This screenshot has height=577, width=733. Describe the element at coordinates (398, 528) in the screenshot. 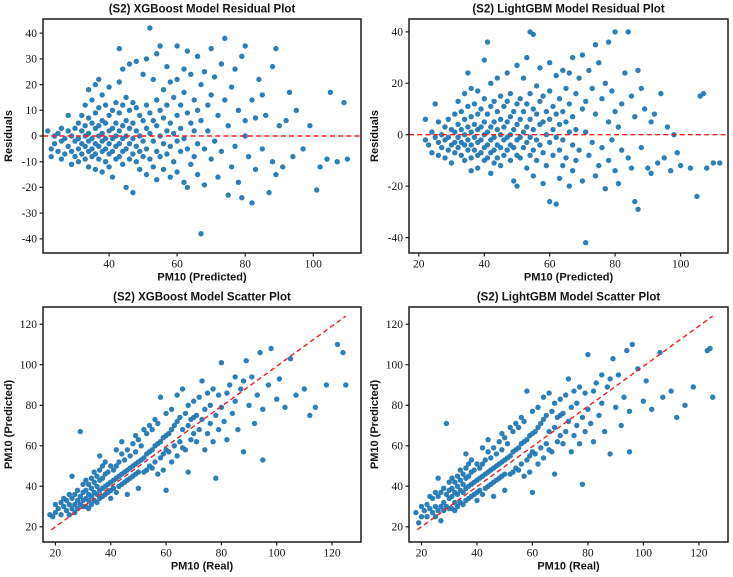

I see `y-tick-label: 20` at that location.